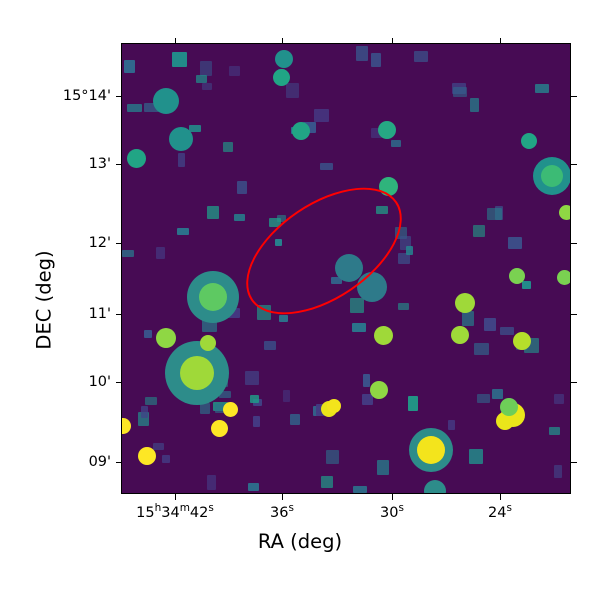 This screenshot has width=600, height=600. Describe the element at coordinates (99, 242) in the screenshot. I see `y-axis-tick-label: 12'` at that location.